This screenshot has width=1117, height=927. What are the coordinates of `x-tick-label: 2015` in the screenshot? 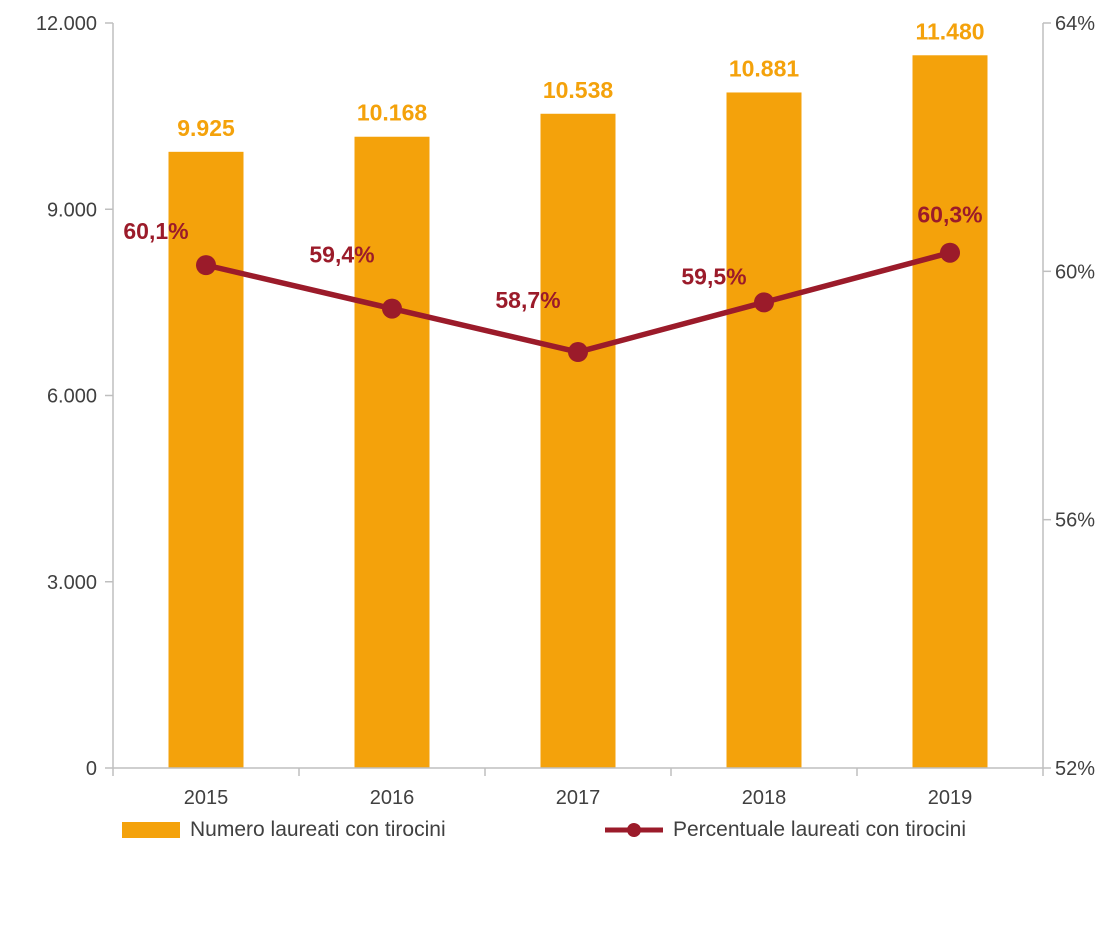 It's located at (206, 798).